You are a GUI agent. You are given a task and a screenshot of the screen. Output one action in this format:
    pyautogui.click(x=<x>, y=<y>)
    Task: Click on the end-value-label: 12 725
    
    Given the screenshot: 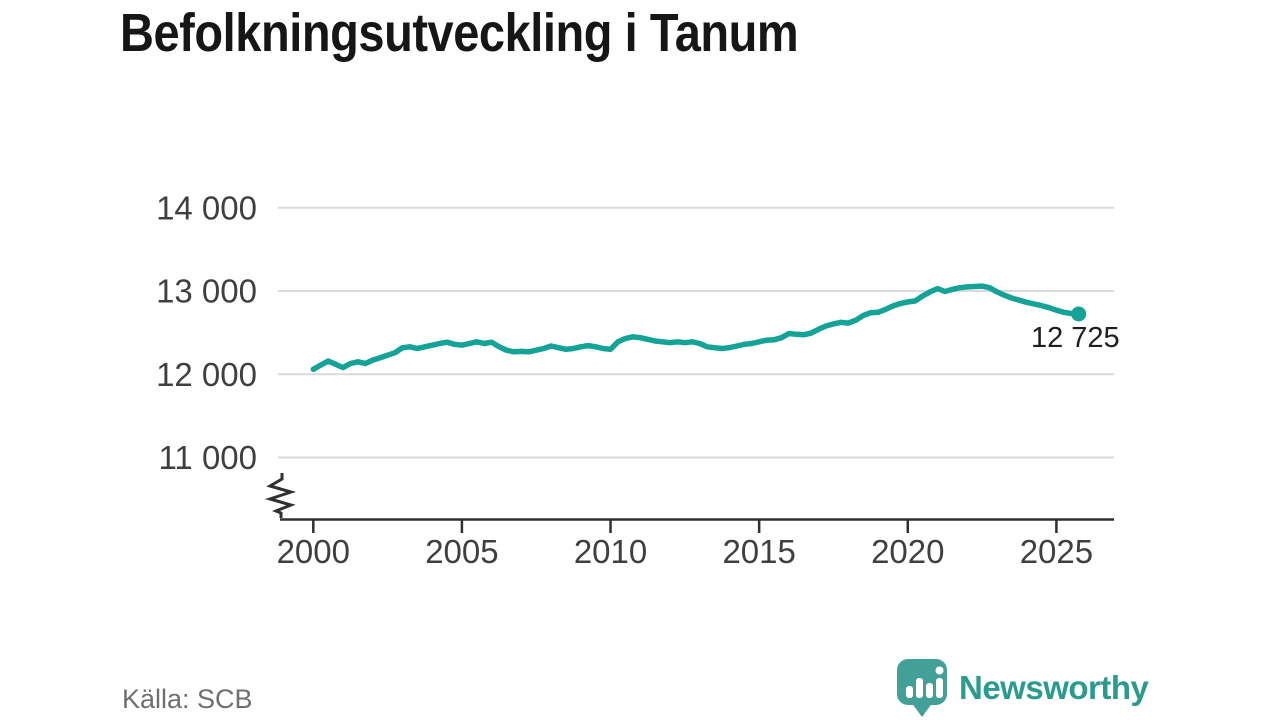 What is the action you would take?
    pyautogui.click(x=1075, y=338)
    